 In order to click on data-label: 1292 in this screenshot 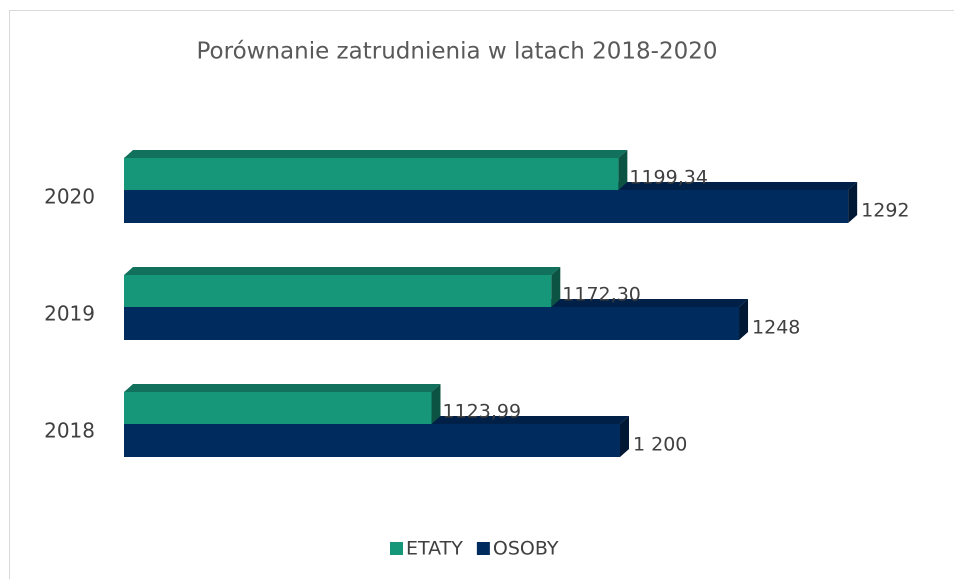, I will do `click(885, 211)`.